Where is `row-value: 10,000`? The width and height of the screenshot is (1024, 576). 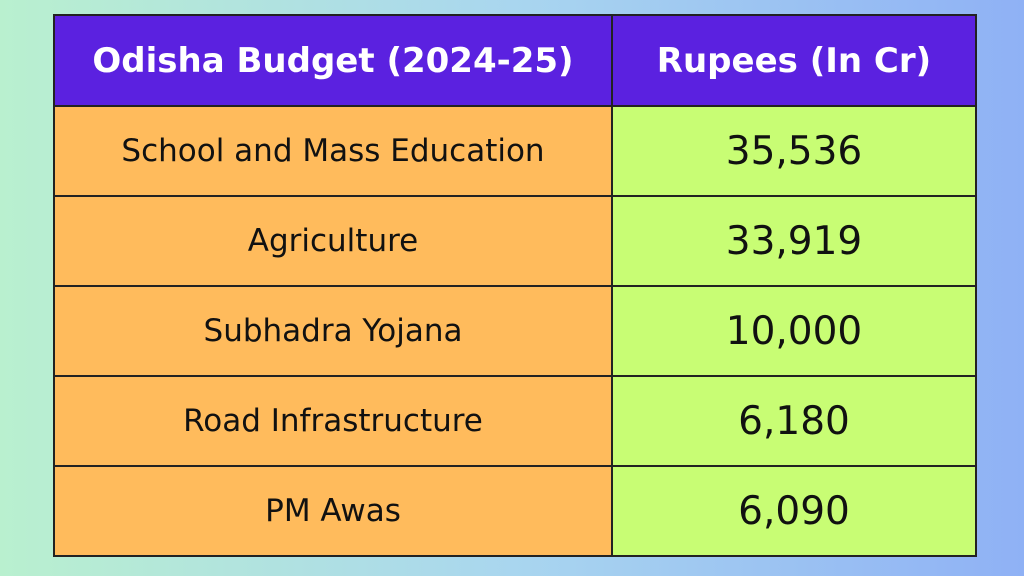 row-value: 10,000 is located at coordinates (794, 331).